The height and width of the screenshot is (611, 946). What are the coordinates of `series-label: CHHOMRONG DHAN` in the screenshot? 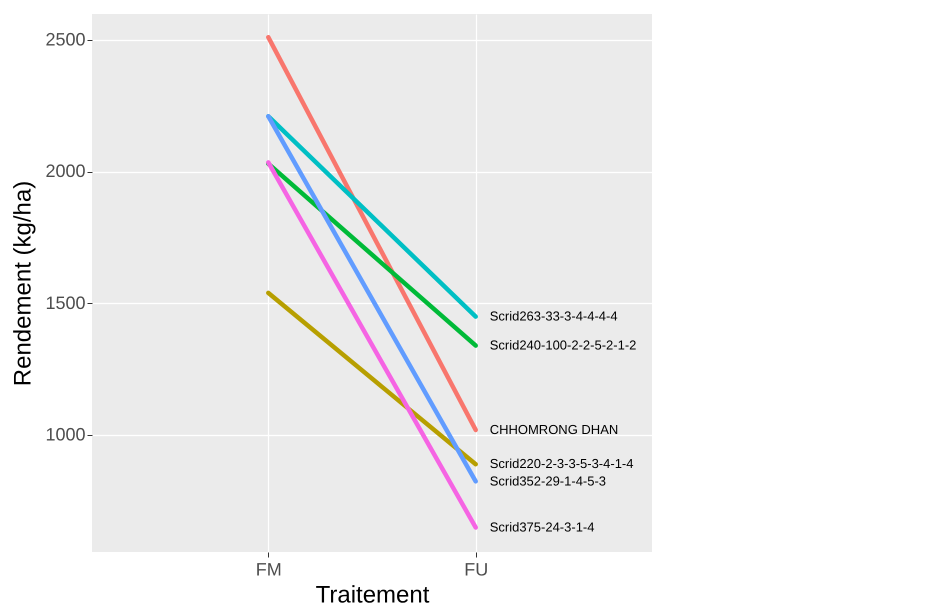 It's located at (554, 429).